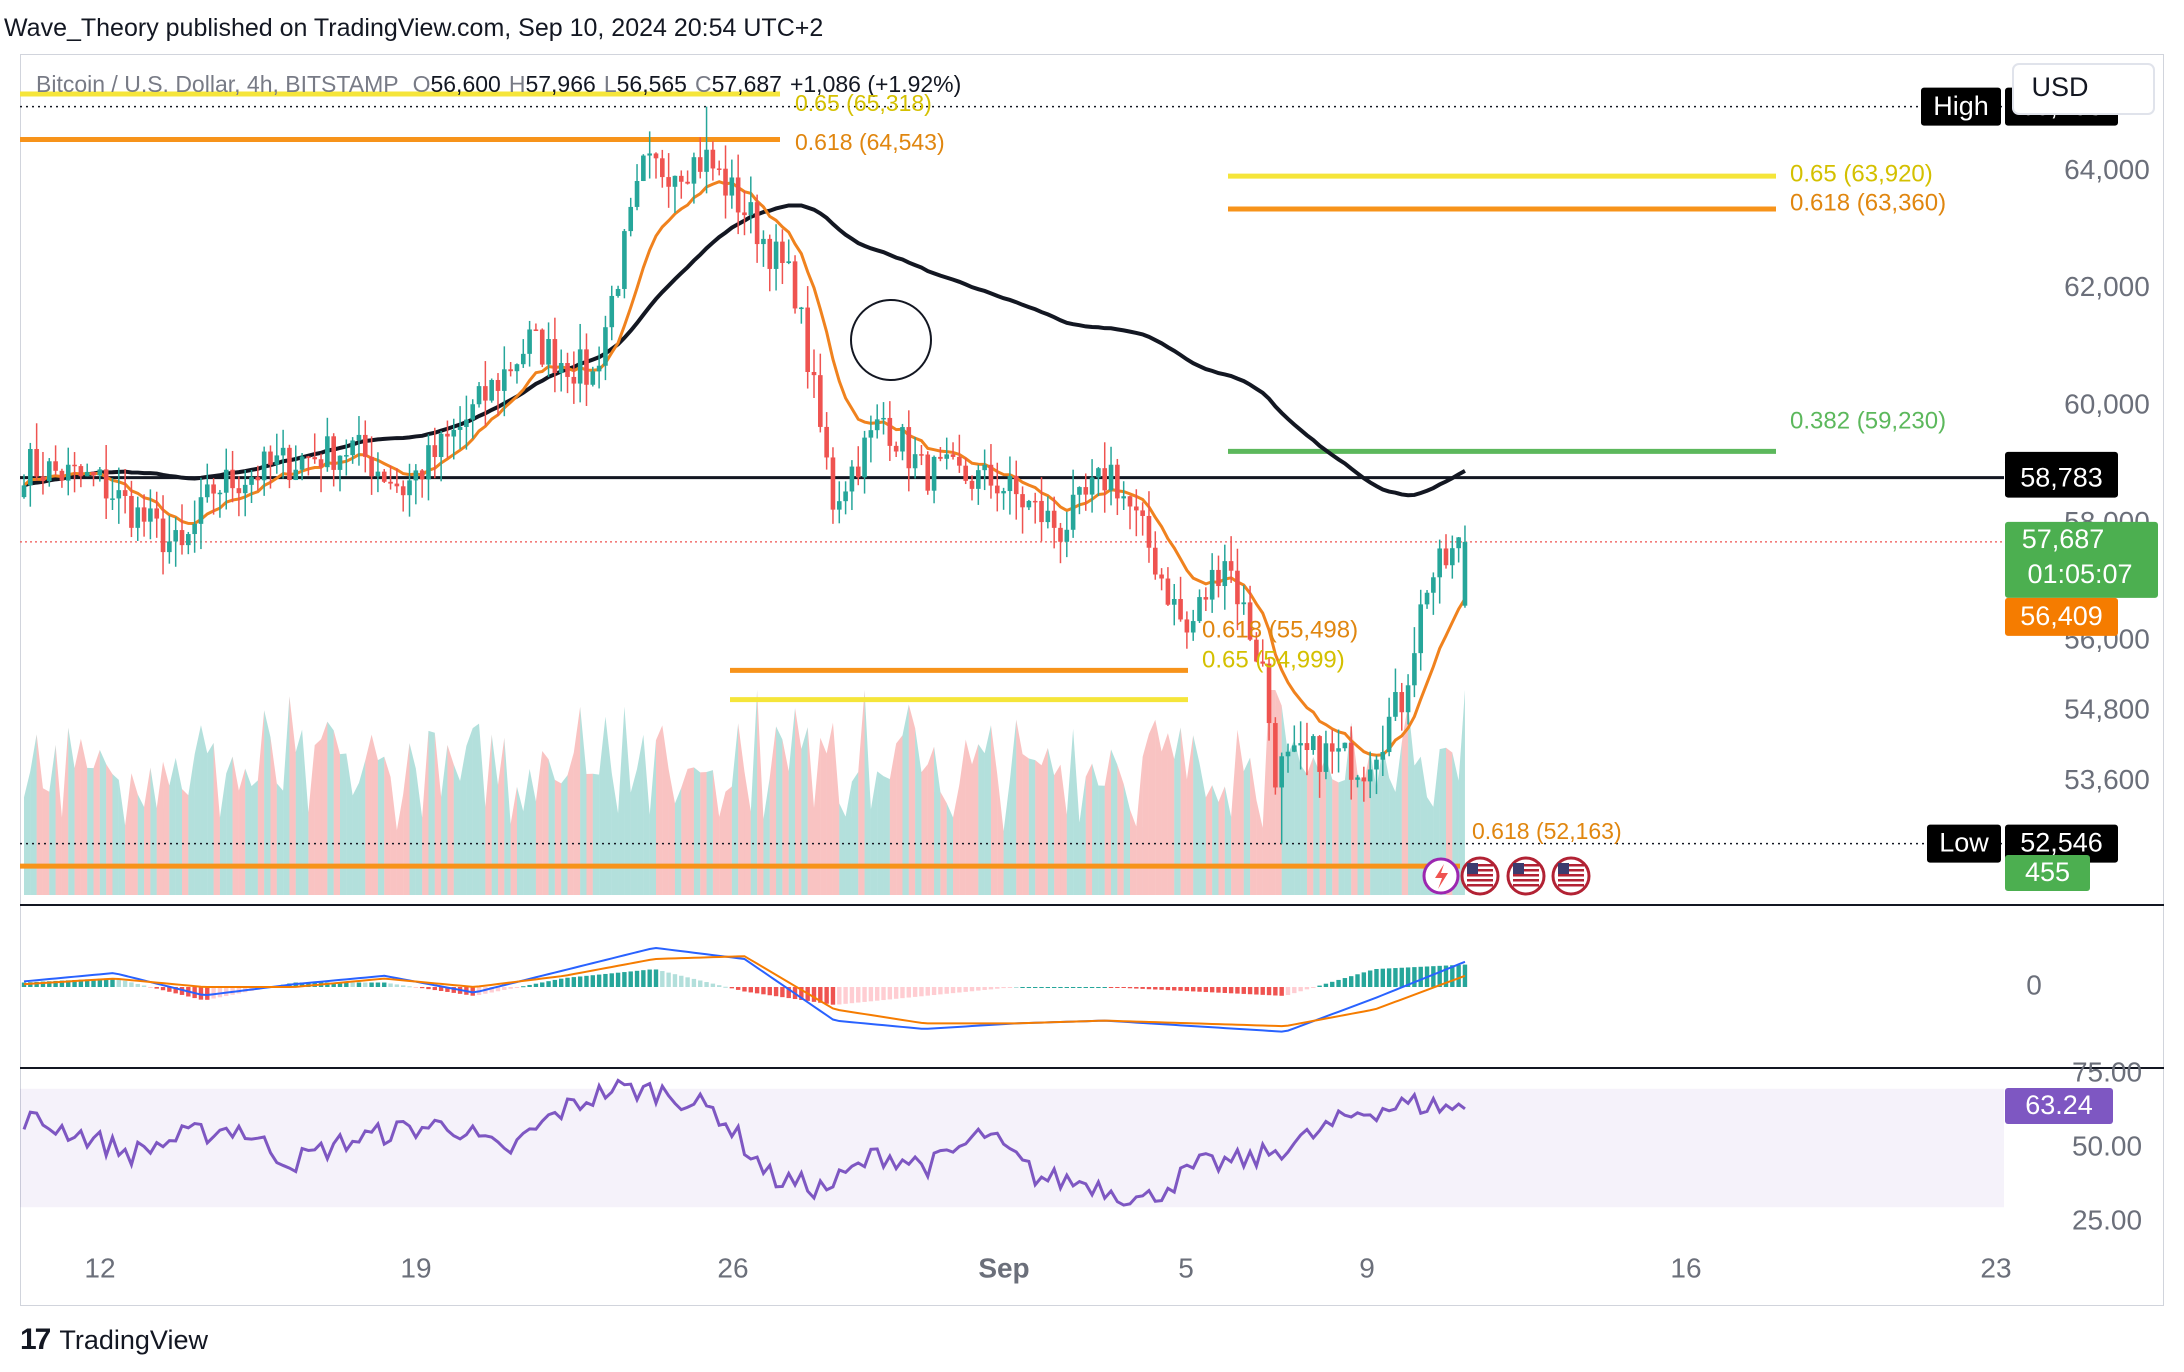  I want to click on flag-stripe, so click(1480, 875).